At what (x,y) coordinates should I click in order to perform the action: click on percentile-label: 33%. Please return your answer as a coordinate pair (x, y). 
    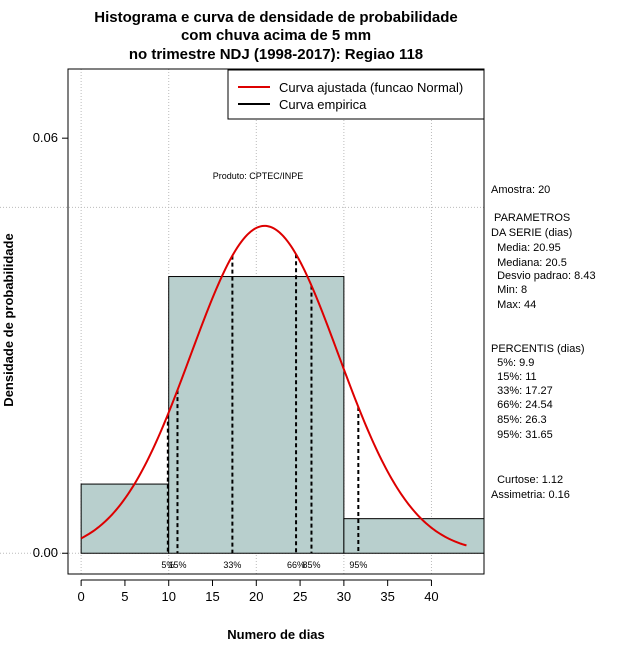
    Looking at the image, I should click on (232, 565).